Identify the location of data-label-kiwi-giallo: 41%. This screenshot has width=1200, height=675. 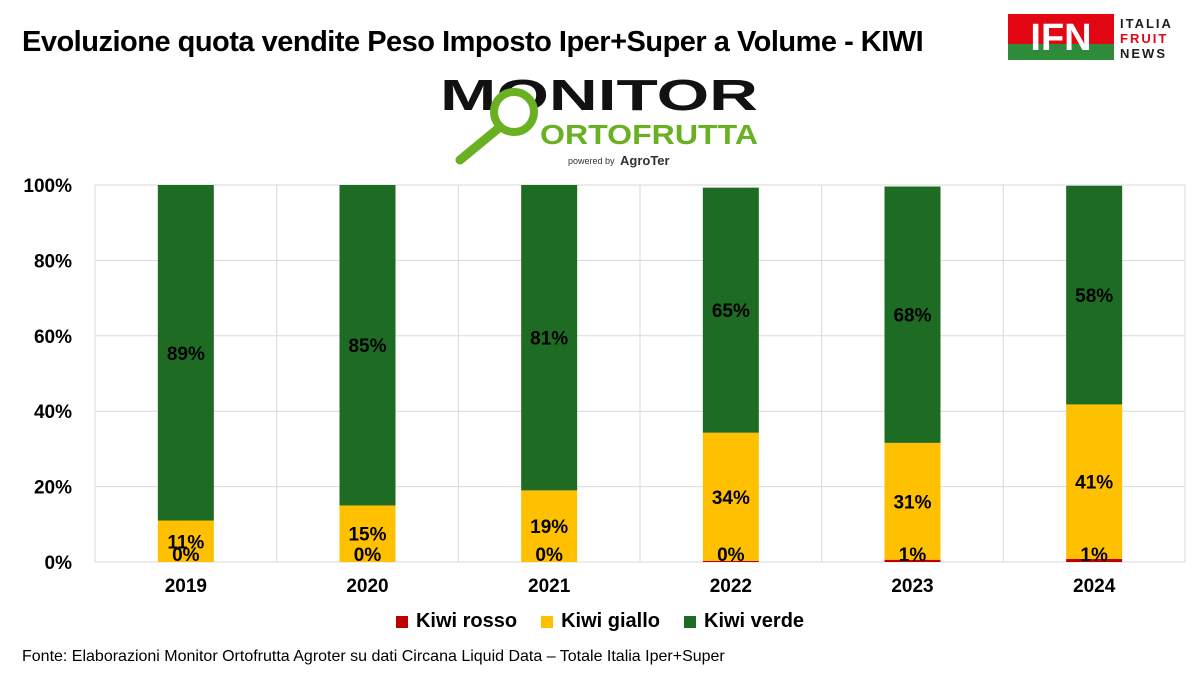
(1094, 483).